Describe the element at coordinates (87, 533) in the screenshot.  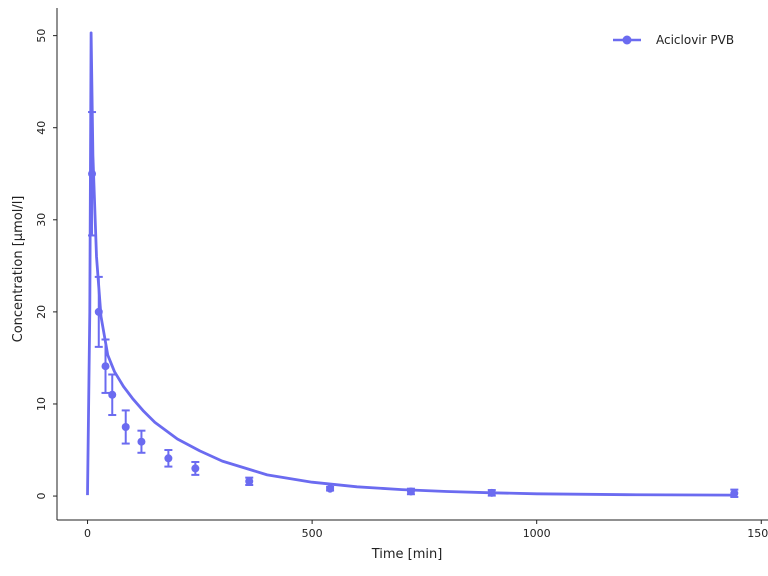
I see `x-tick-label: 0` at that location.